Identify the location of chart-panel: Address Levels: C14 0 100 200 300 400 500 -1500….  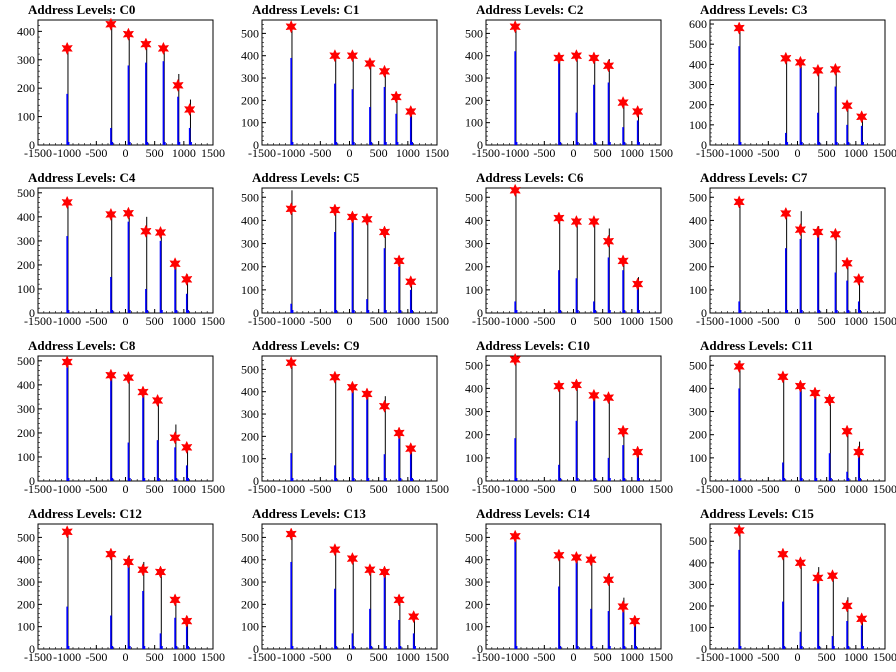
(560, 588).